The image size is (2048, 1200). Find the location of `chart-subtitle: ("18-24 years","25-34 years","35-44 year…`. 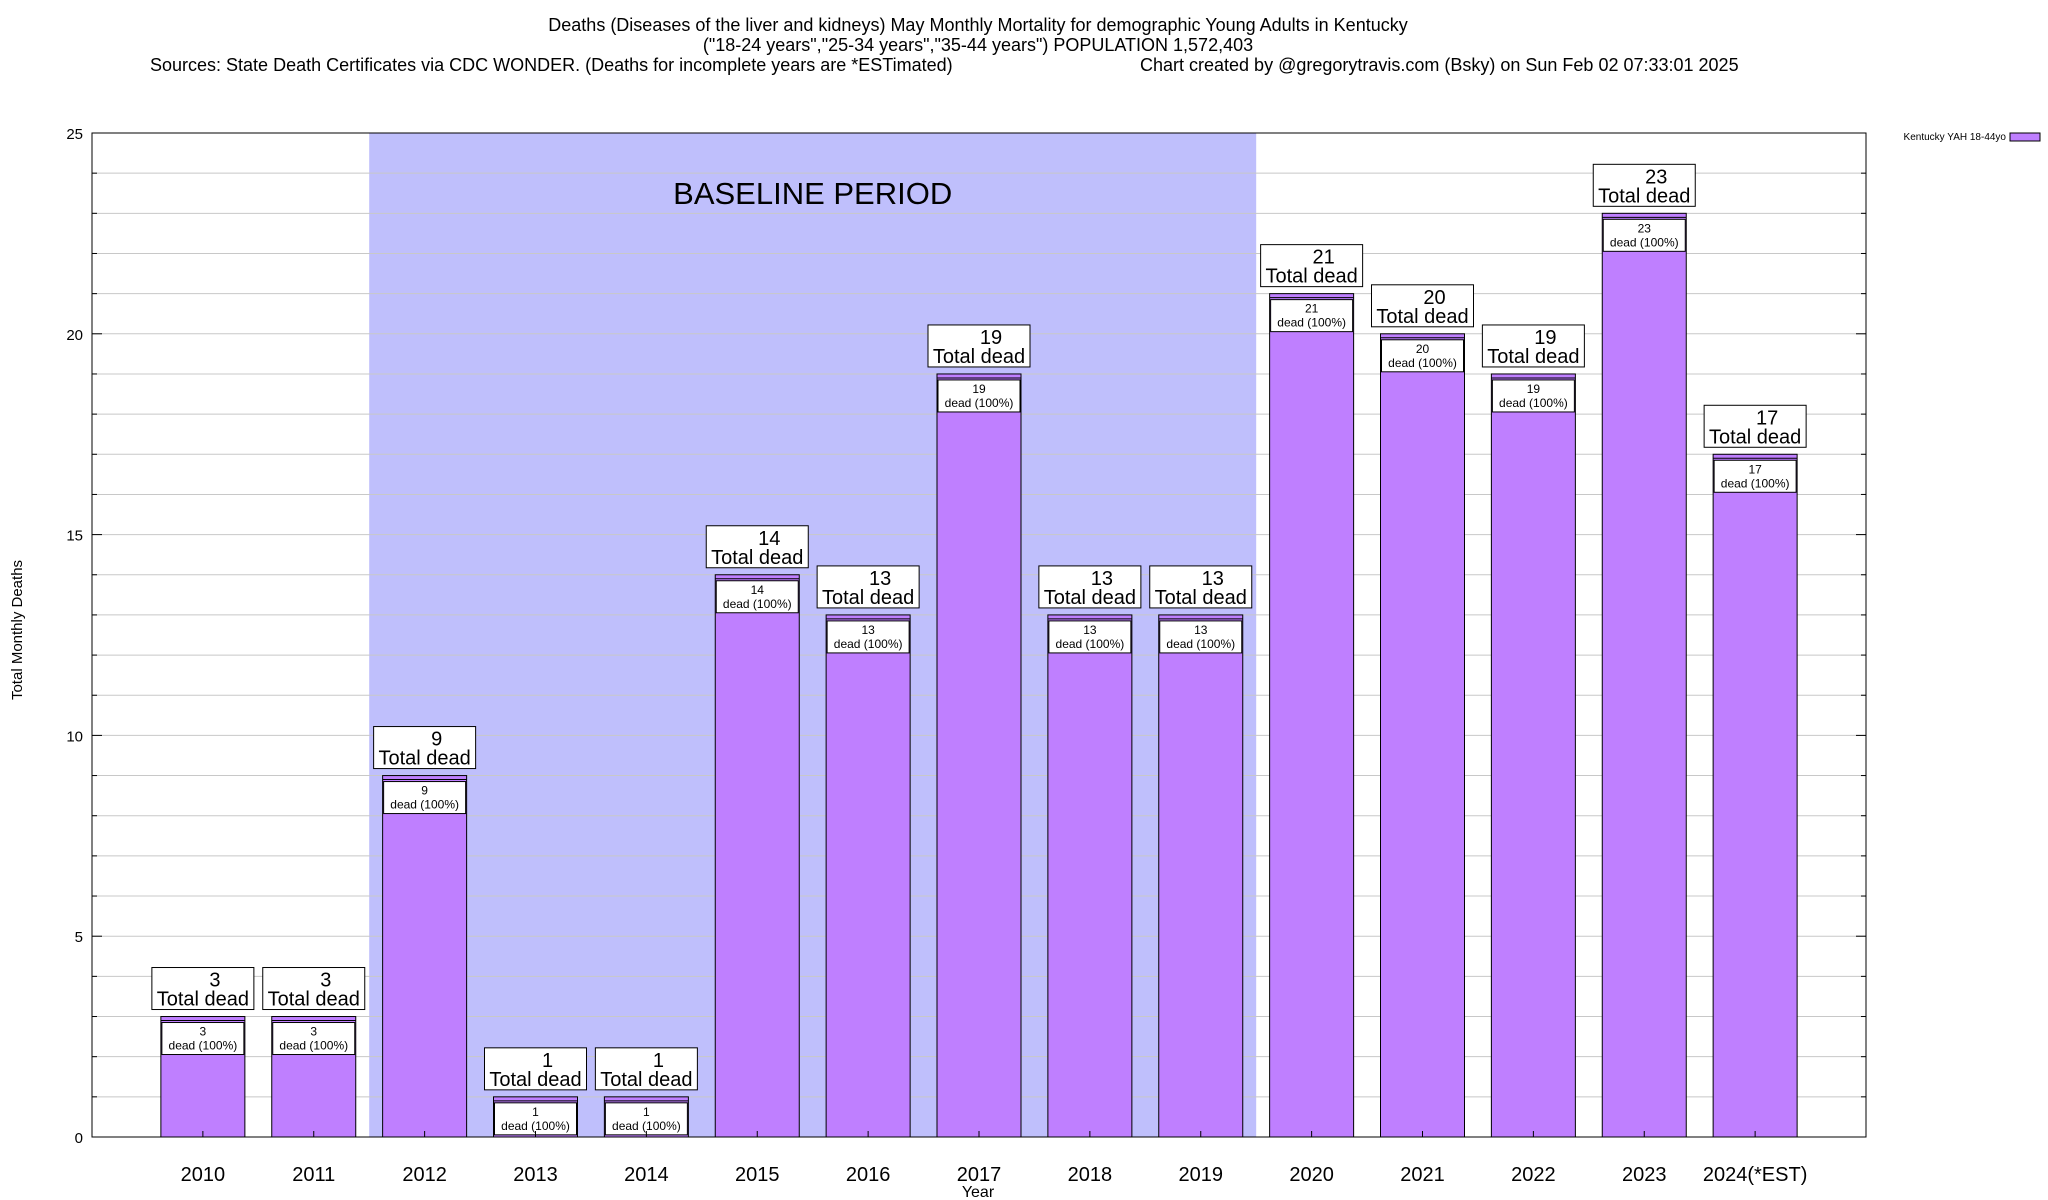

chart-subtitle: ("18-24 years","25-34 years","35-44 year… is located at coordinates (978, 45).